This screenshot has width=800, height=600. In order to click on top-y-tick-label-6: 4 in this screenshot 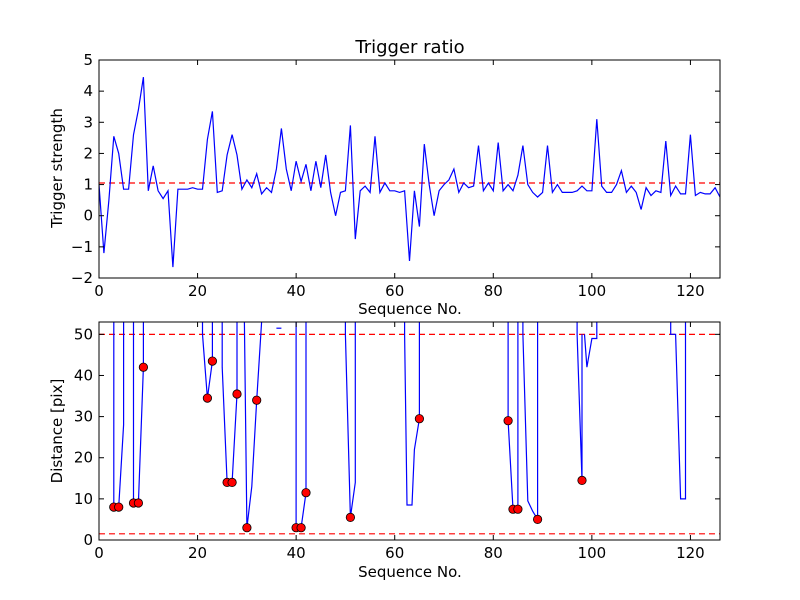, I will do `click(88, 91)`.